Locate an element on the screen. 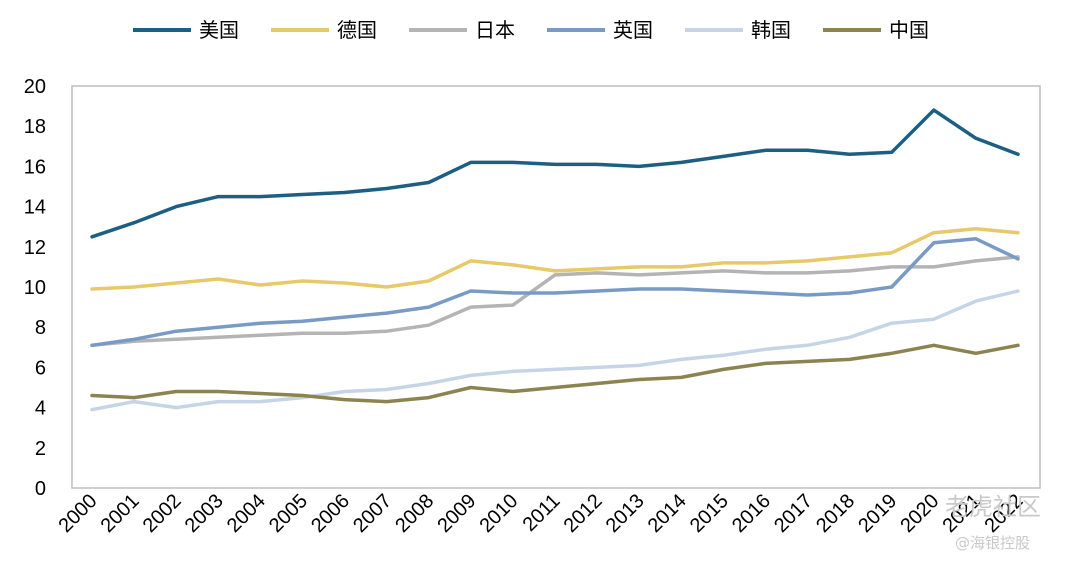 Image resolution: width=1071 pixels, height=568 pixels. x-tick-label: 2008 is located at coordinates (414, 513).